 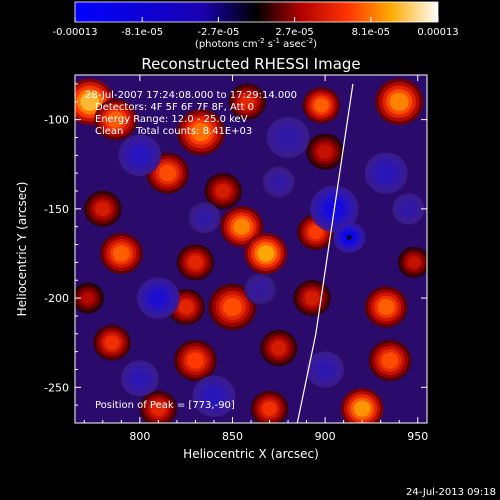 I want to click on x-tick-label: 800, so click(x=139, y=436).